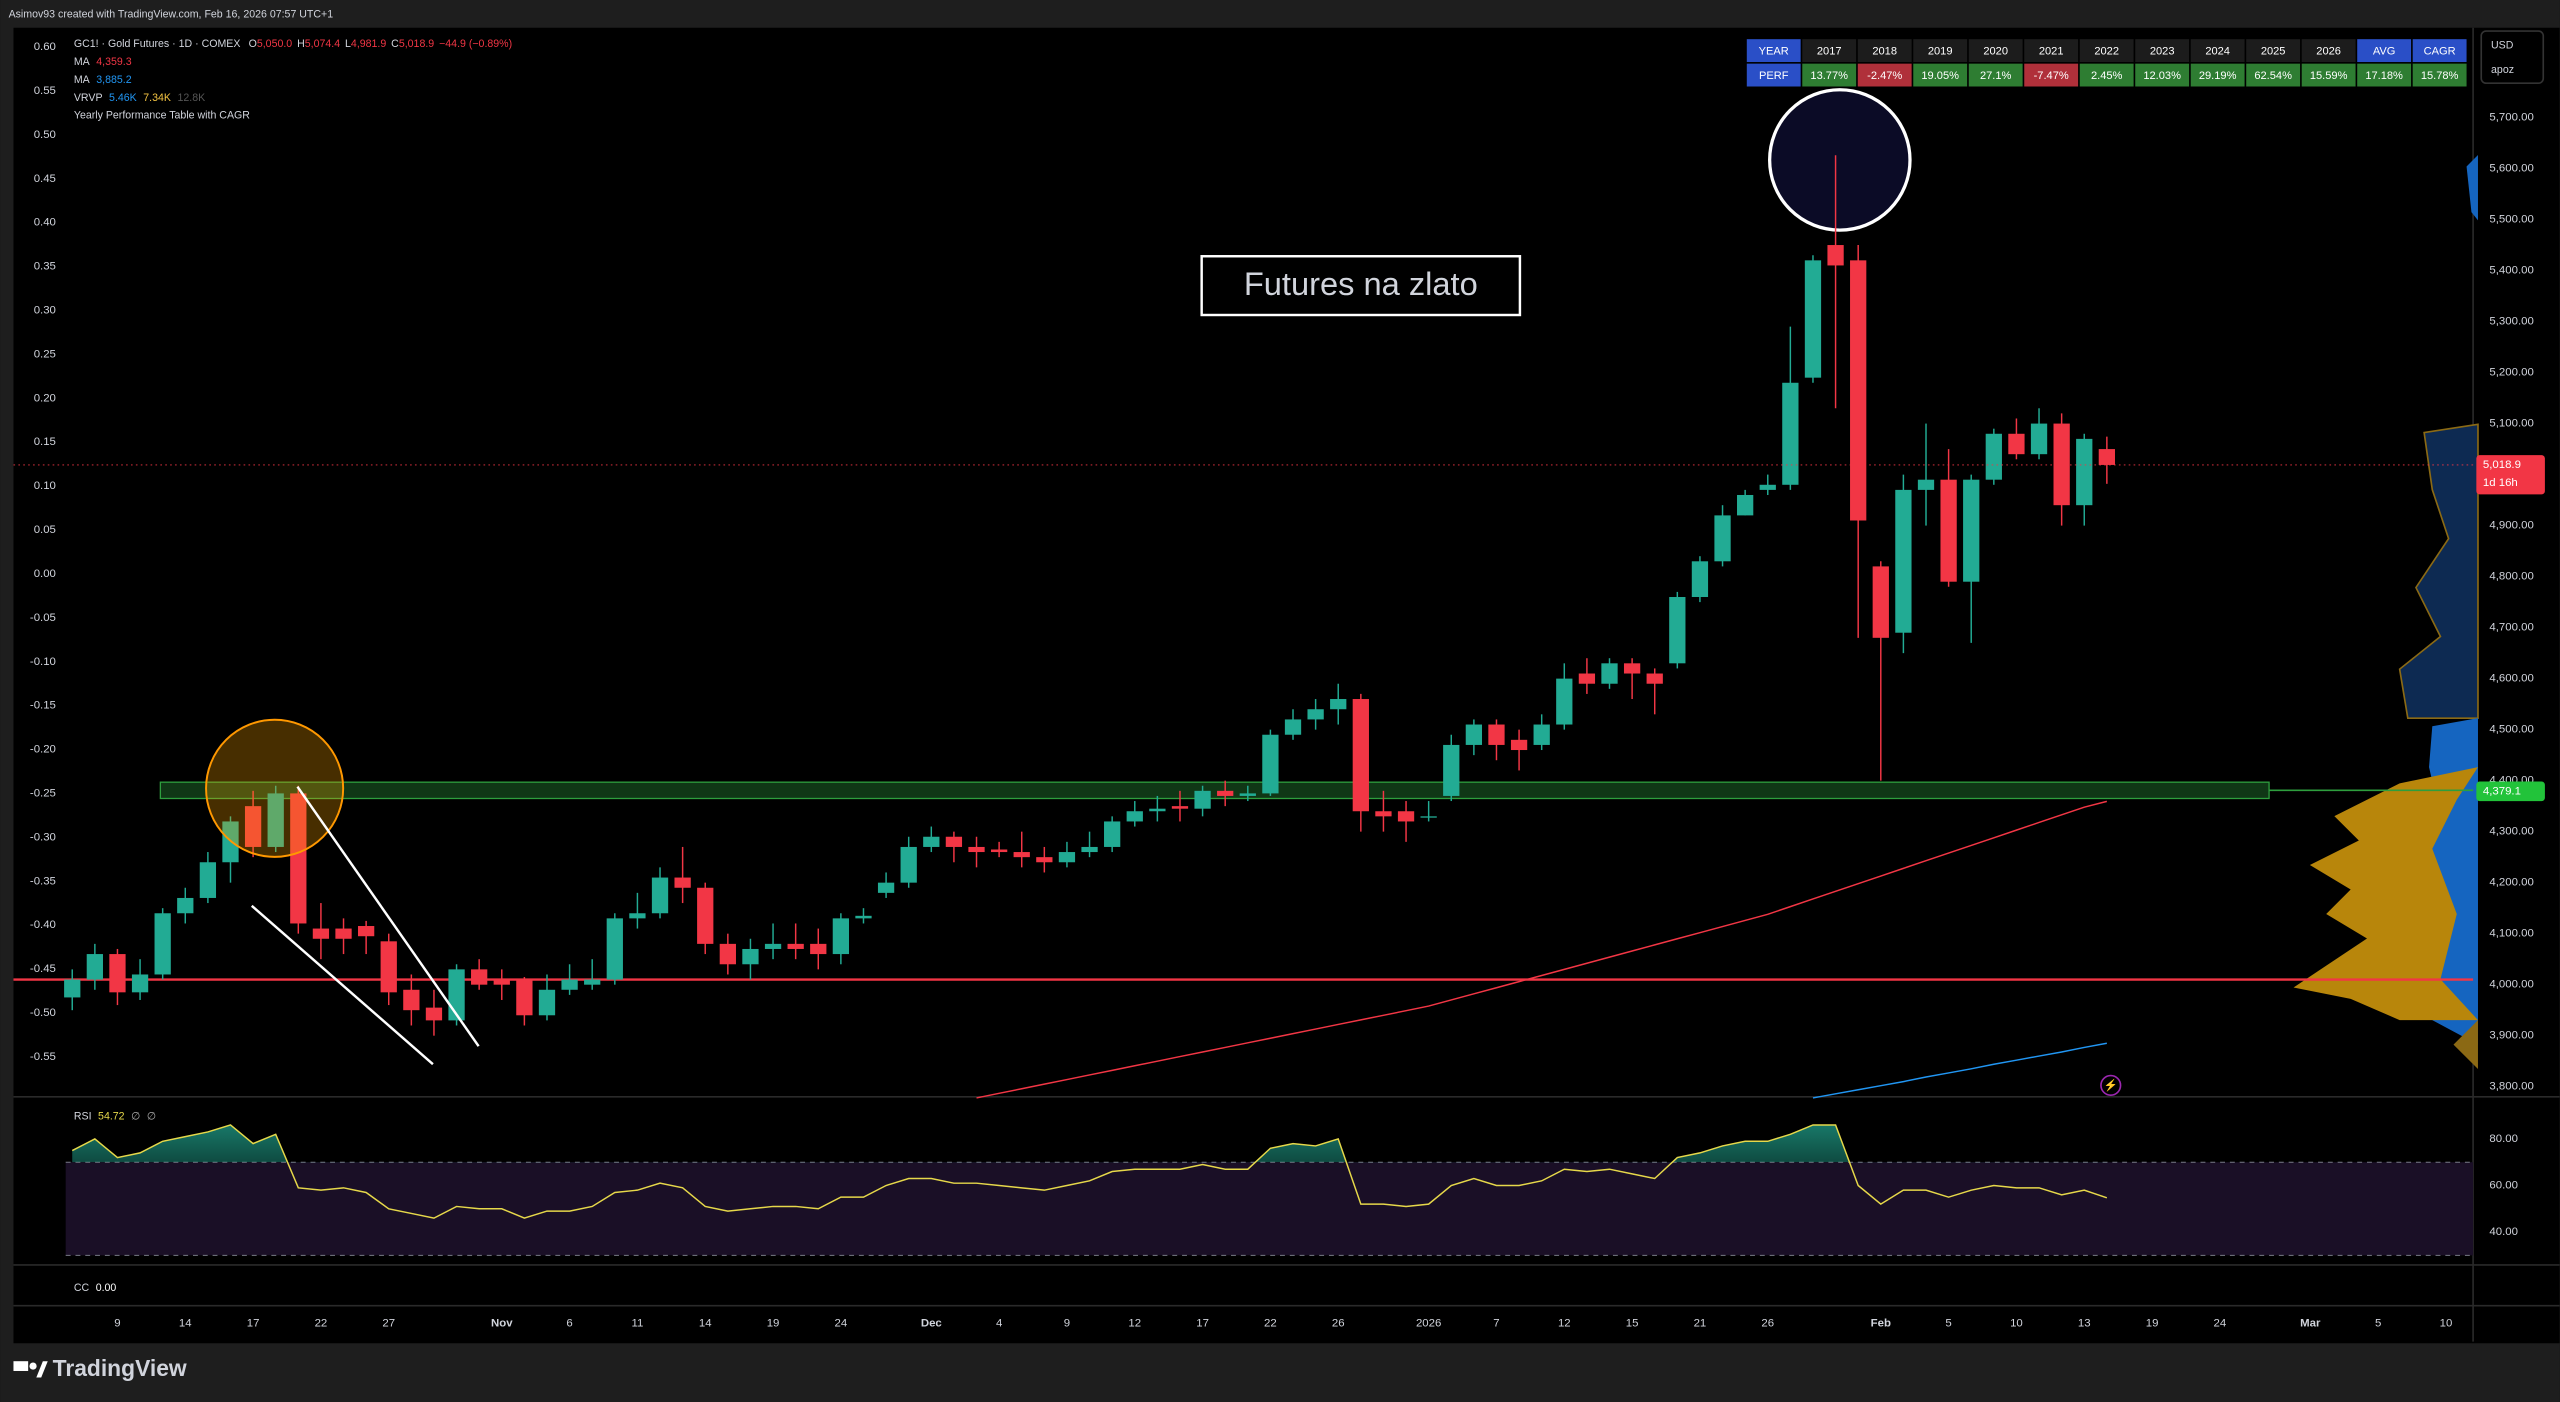  I want to click on currency: USD, so click(2502, 45).